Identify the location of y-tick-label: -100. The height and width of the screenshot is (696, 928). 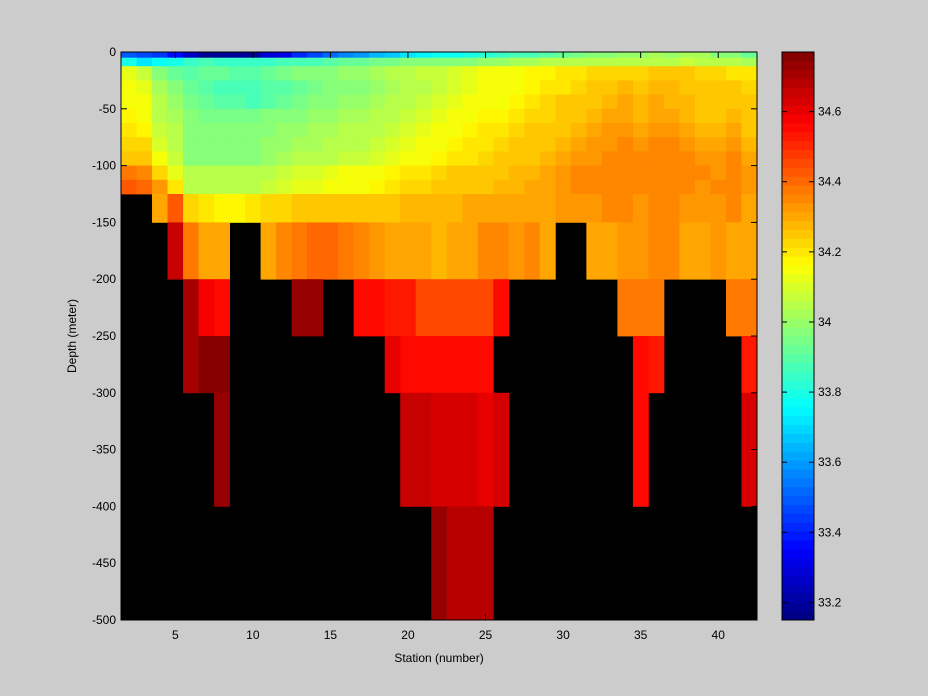
(104, 166).